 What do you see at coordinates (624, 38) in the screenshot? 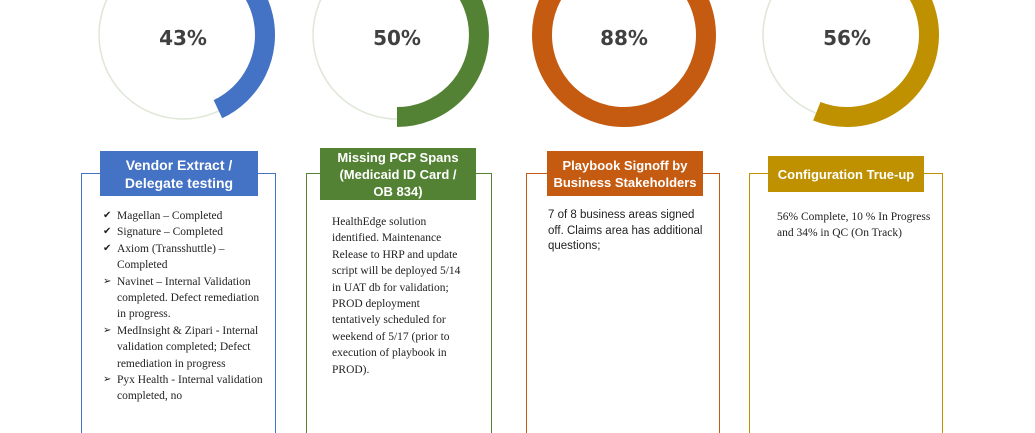
I see `percent-label: 88%` at bounding box center [624, 38].